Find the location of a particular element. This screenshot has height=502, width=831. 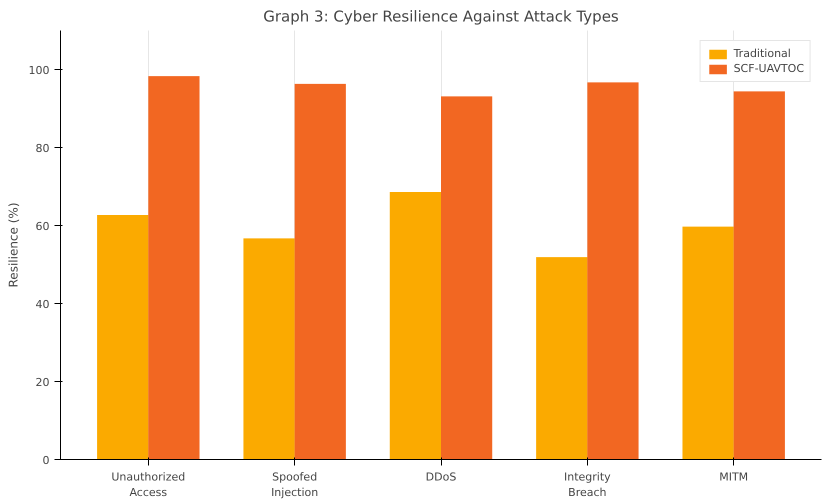

x-tick-label: Spoofed Injection is located at coordinates (294, 485).